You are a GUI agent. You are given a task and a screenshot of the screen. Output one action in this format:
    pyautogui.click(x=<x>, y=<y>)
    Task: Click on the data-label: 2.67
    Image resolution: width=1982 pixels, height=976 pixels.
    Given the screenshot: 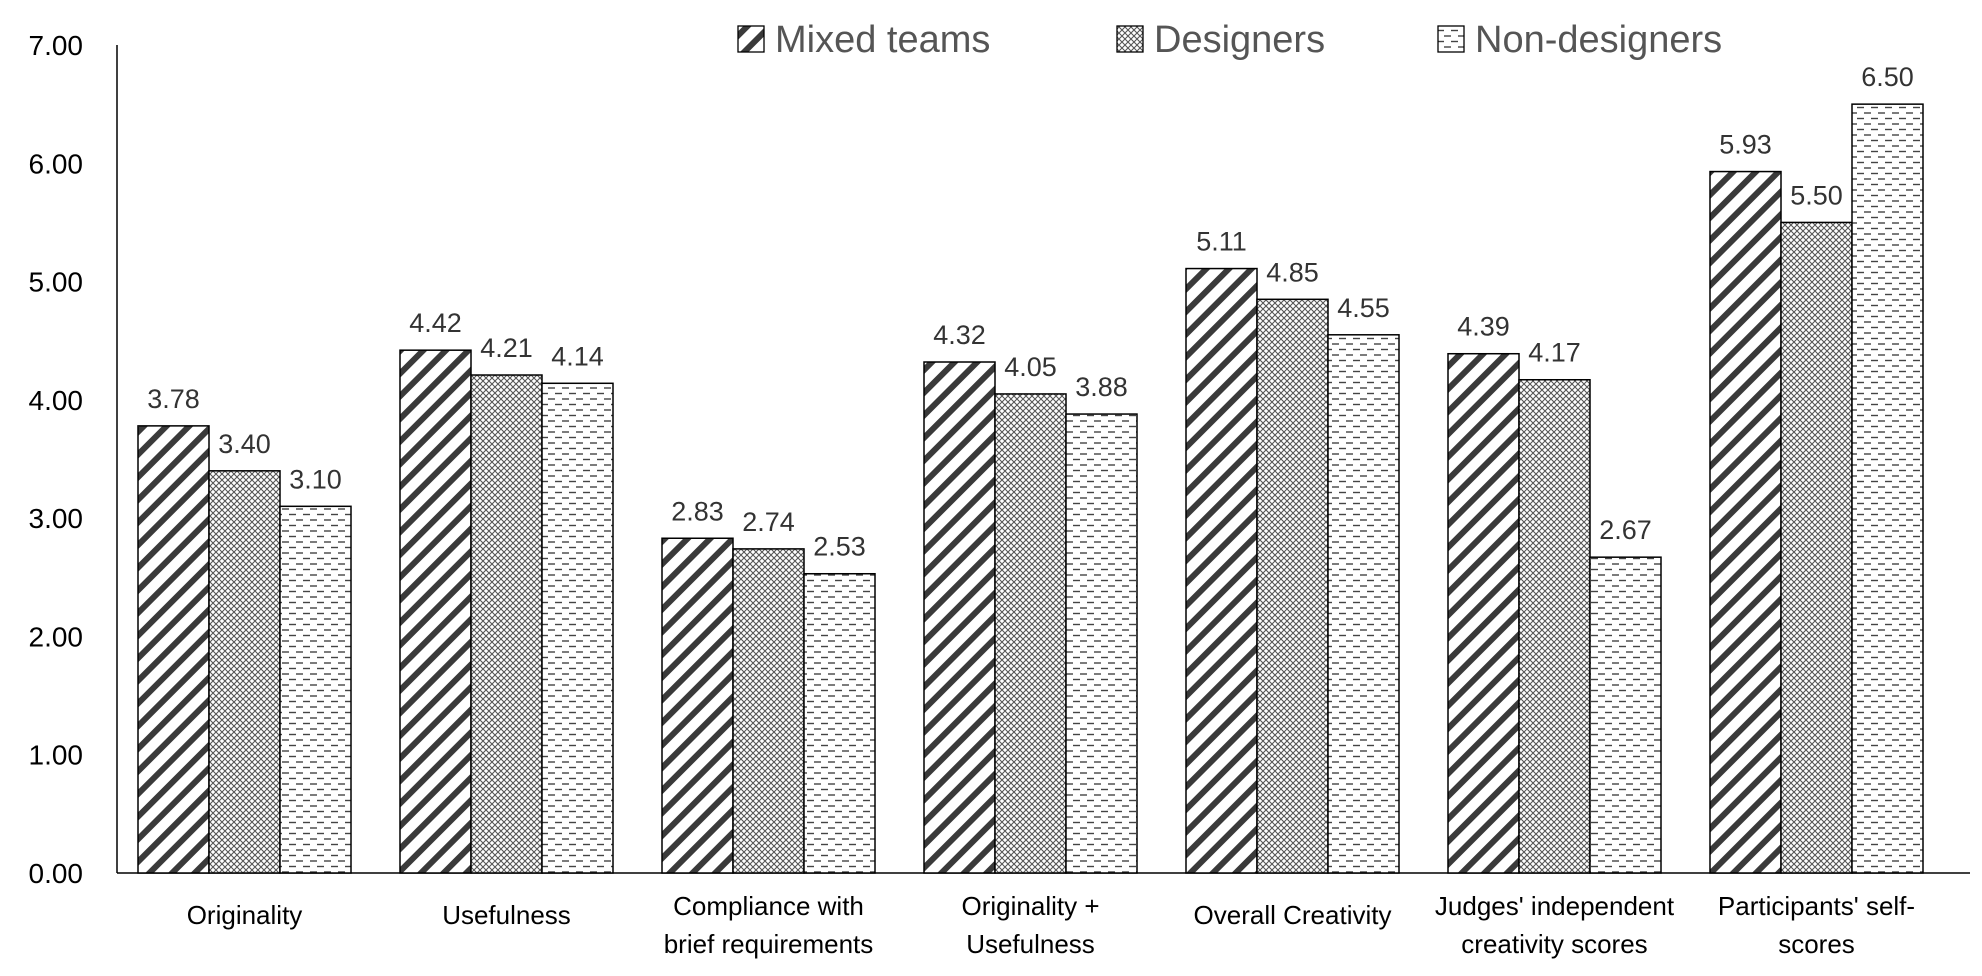 What is the action you would take?
    pyautogui.click(x=1625, y=530)
    